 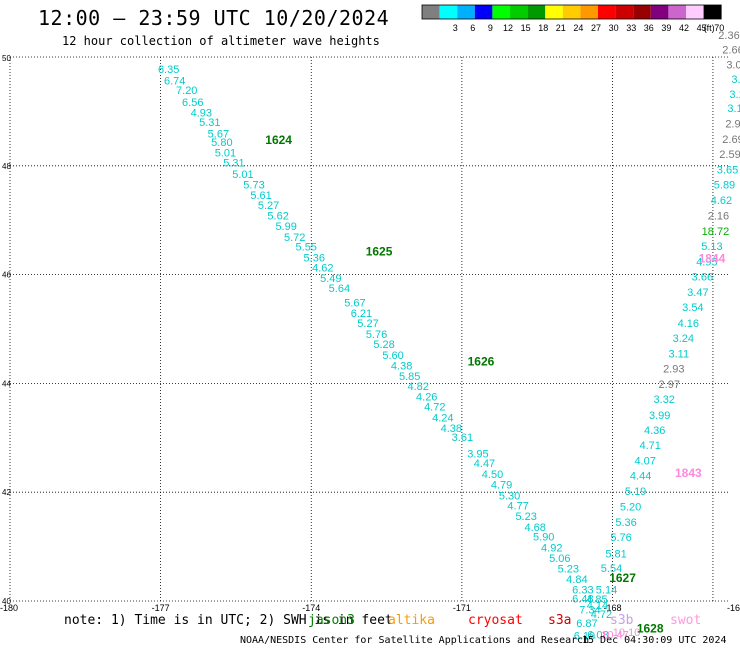 I want to click on jason3-wave-height: 4.44, so click(x=640, y=477).